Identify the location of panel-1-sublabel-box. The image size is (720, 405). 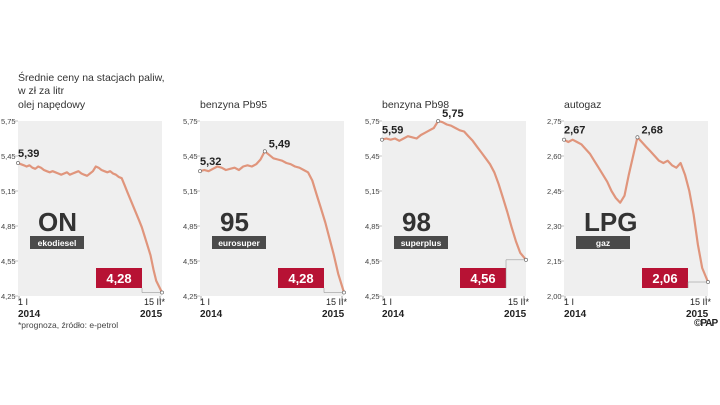
(57, 242).